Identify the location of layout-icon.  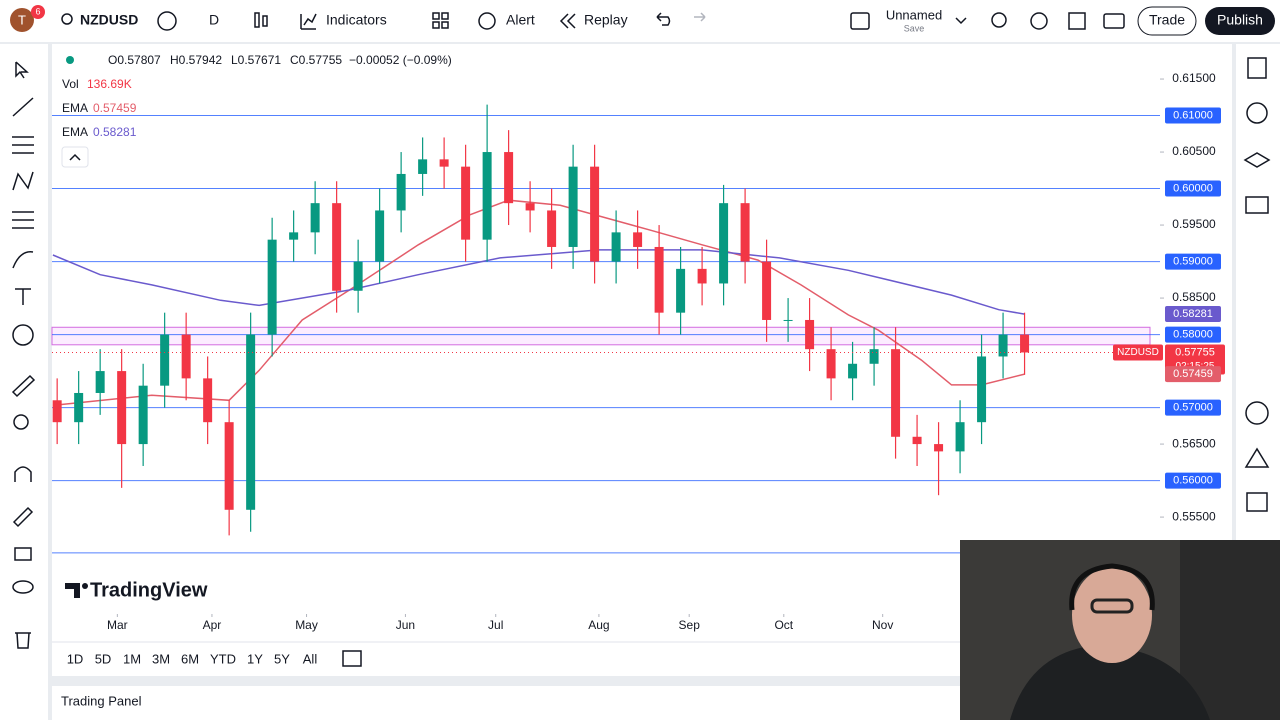
(860, 21).